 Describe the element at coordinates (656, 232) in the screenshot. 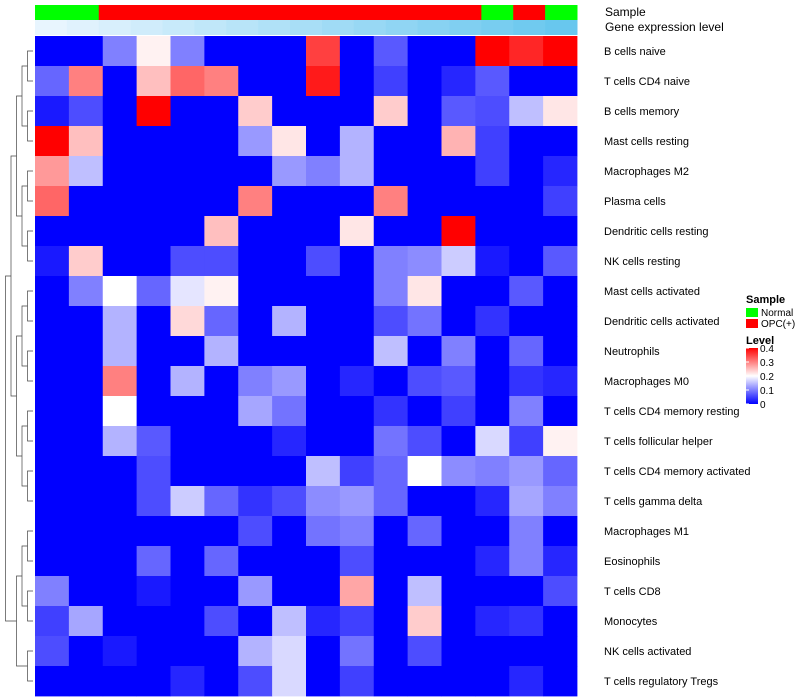

I see `row-label: Dendritic cells resting` at that location.